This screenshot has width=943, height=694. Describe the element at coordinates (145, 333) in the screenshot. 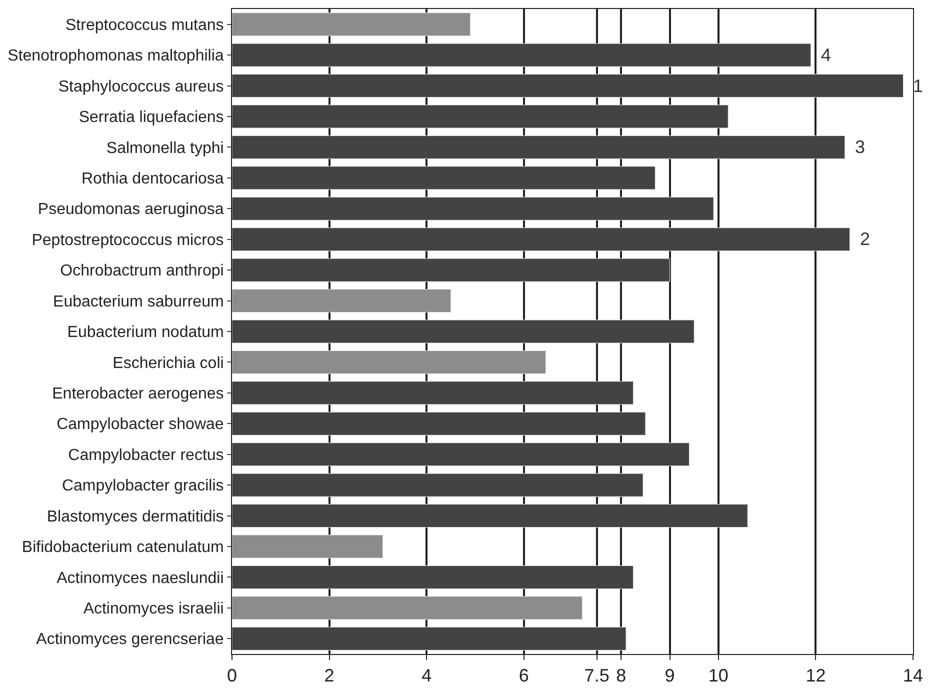

I see `y-tick-label: Eubacterium nodatum` at that location.